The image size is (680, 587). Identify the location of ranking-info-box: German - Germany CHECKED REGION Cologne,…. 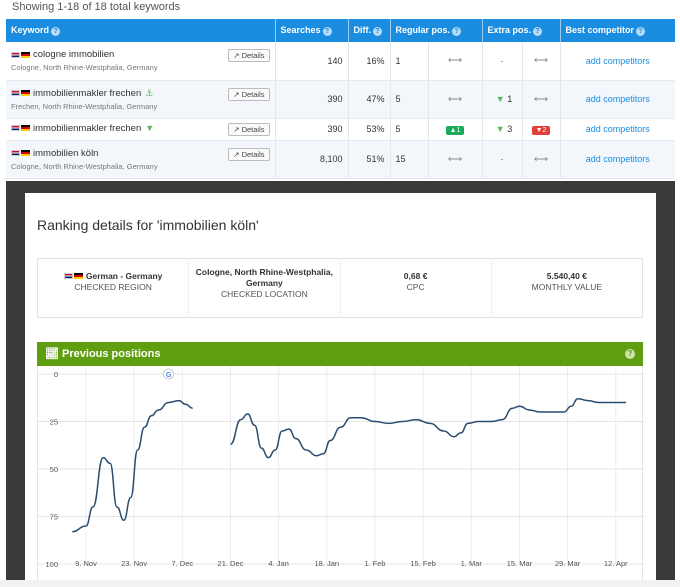
(340, 288).